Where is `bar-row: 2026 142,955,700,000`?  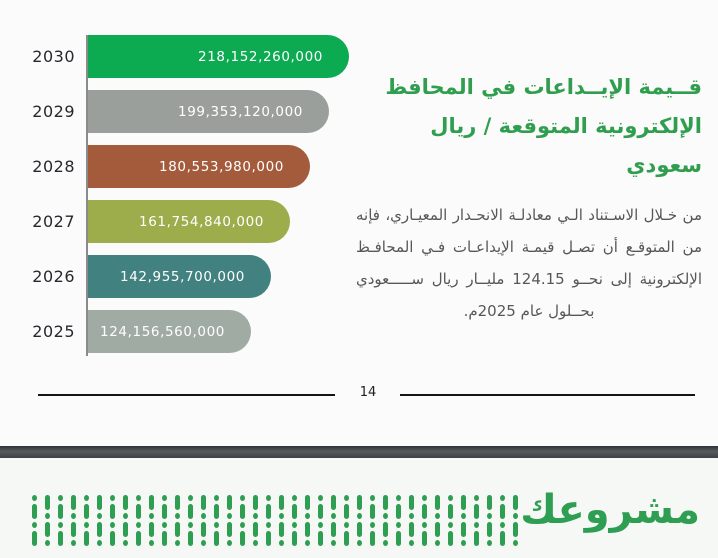
bar-row: 2026 142,955,700,000 is located at coordinates (181, 276).